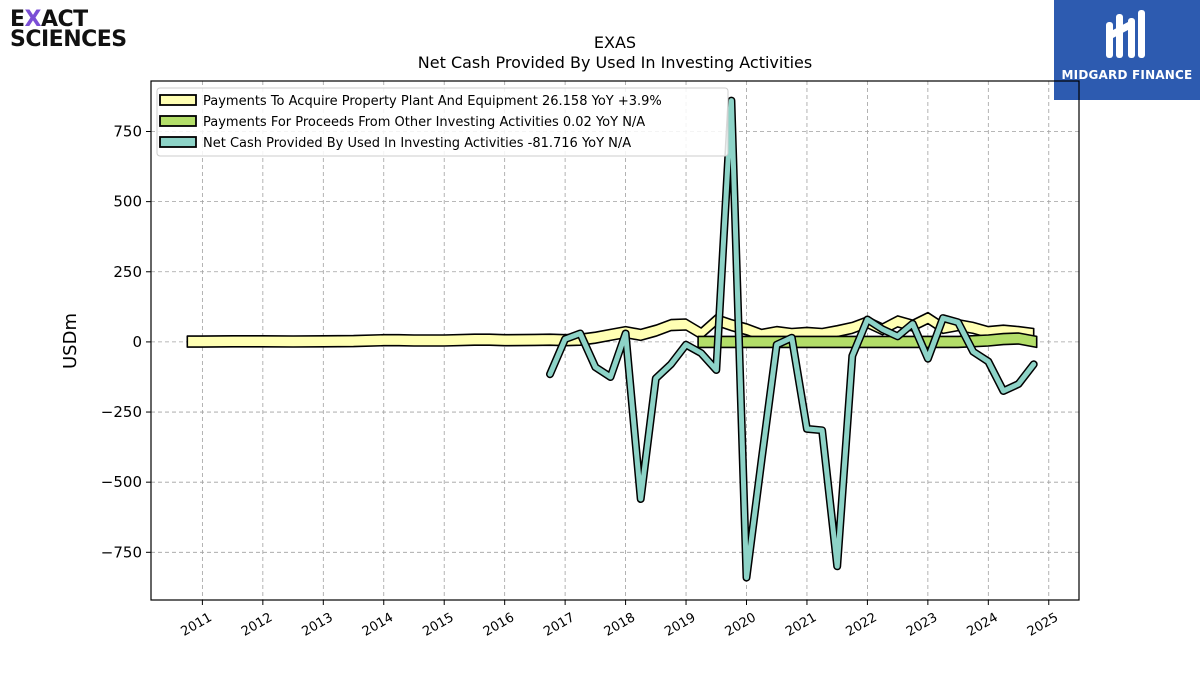 Image resolution: width=1200 pixels, height=675 pixels. I want to click on x-tick-label: 2020, so click(741, 625).